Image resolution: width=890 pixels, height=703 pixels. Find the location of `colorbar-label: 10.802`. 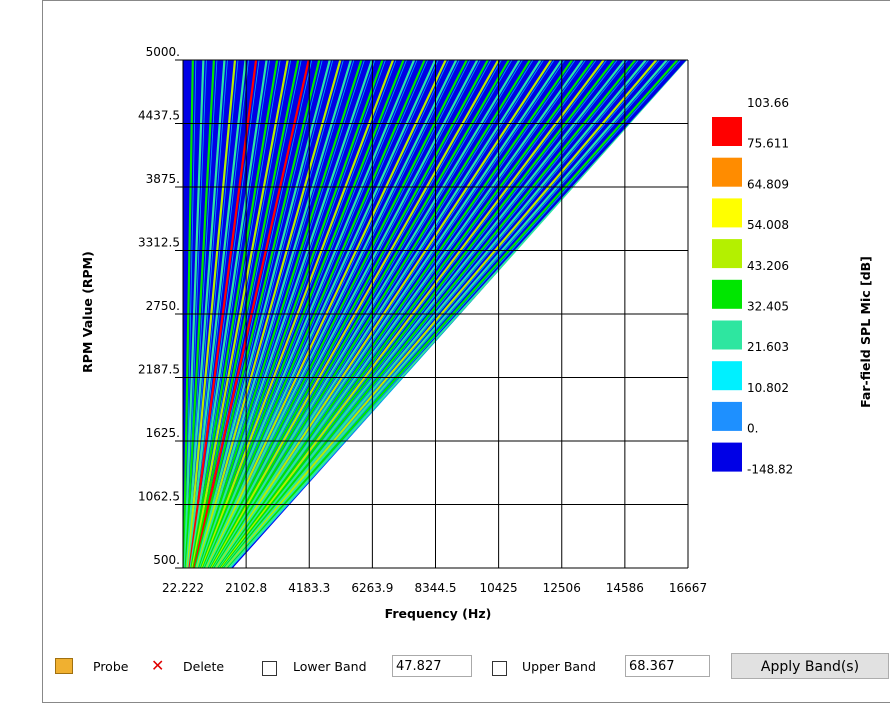

colorbar-label: 10.802 is located at coordinates (768, 388).